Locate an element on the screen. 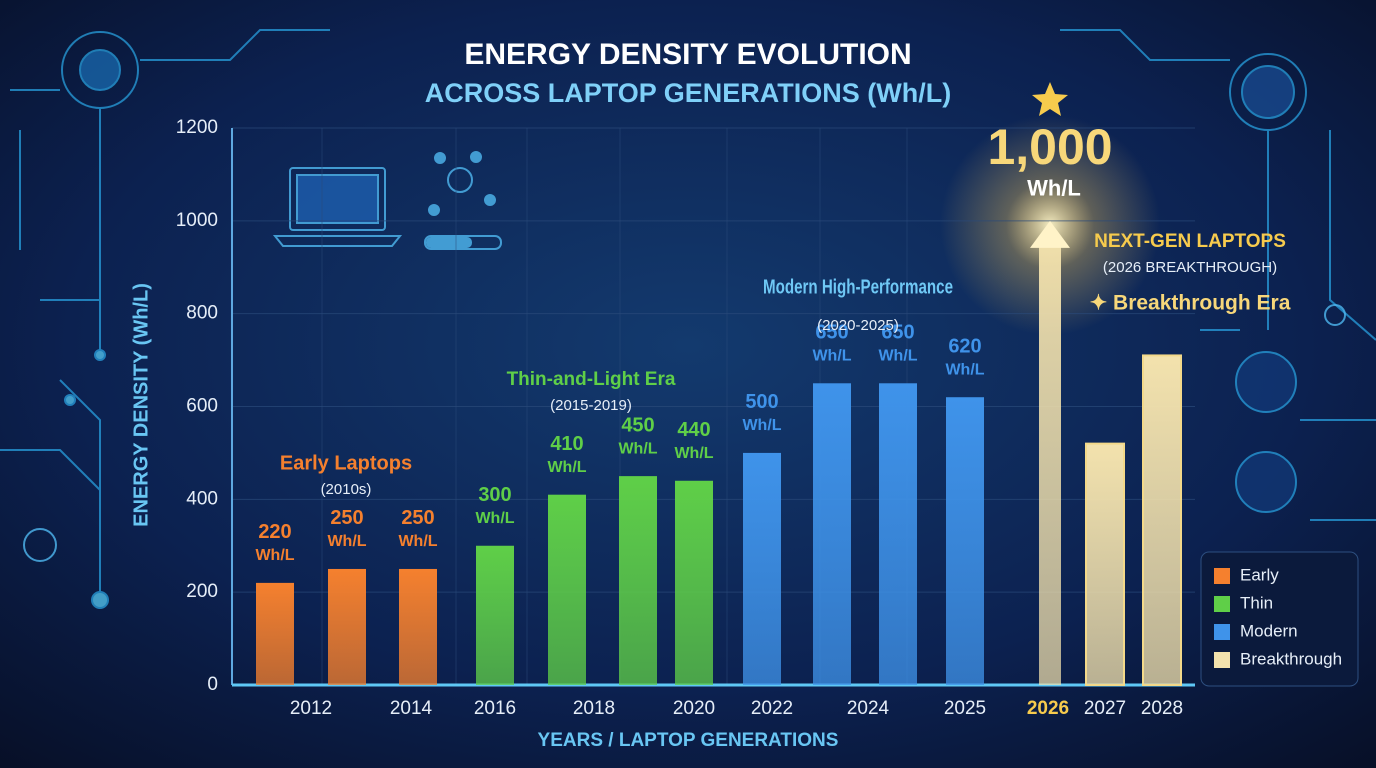 Image resolution: width=1376 pixels, height=768 pixels. x-tick-label: 2027 is located at coordinates (1105, 708).